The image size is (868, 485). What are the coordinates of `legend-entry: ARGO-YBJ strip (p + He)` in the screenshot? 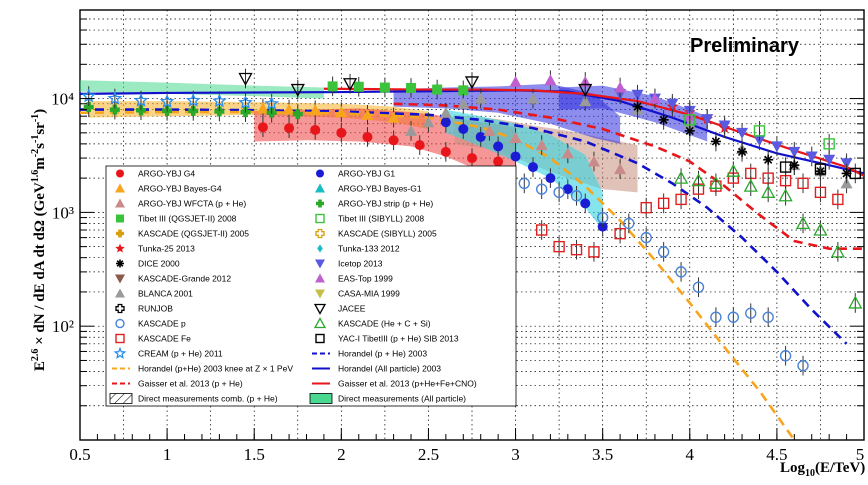 It's located at (374, 204).